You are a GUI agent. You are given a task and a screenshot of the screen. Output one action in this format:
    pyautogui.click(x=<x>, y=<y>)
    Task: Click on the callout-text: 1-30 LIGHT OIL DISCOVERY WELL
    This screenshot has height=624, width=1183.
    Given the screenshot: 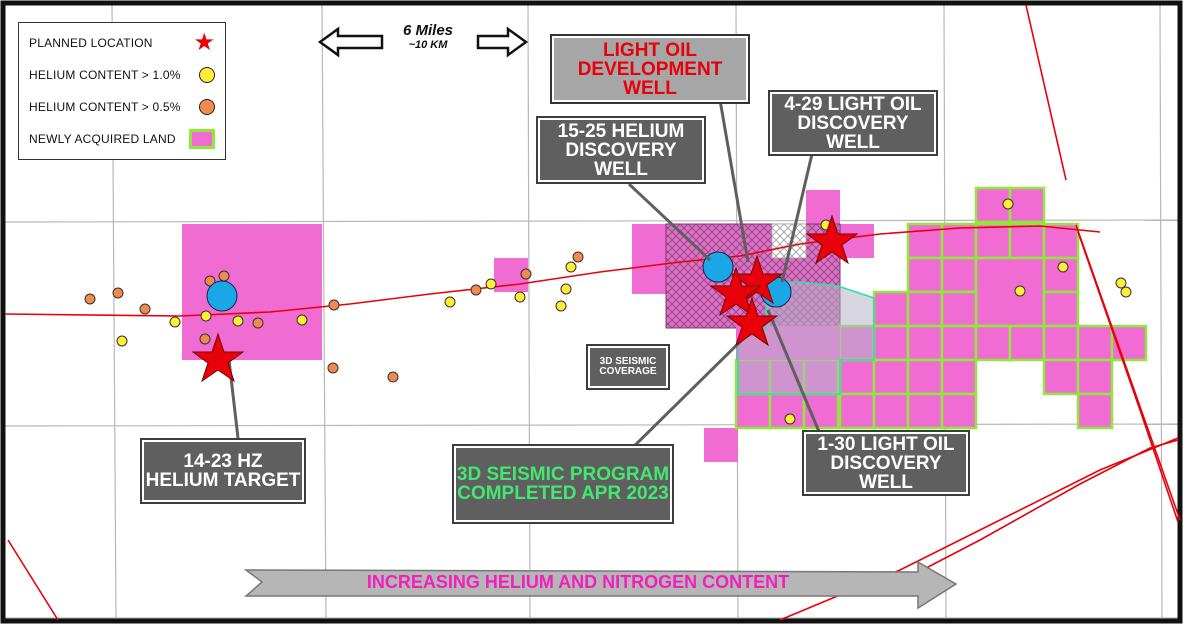 What is the action you would take?
    pyautogui.click(x=886, y=463)
    